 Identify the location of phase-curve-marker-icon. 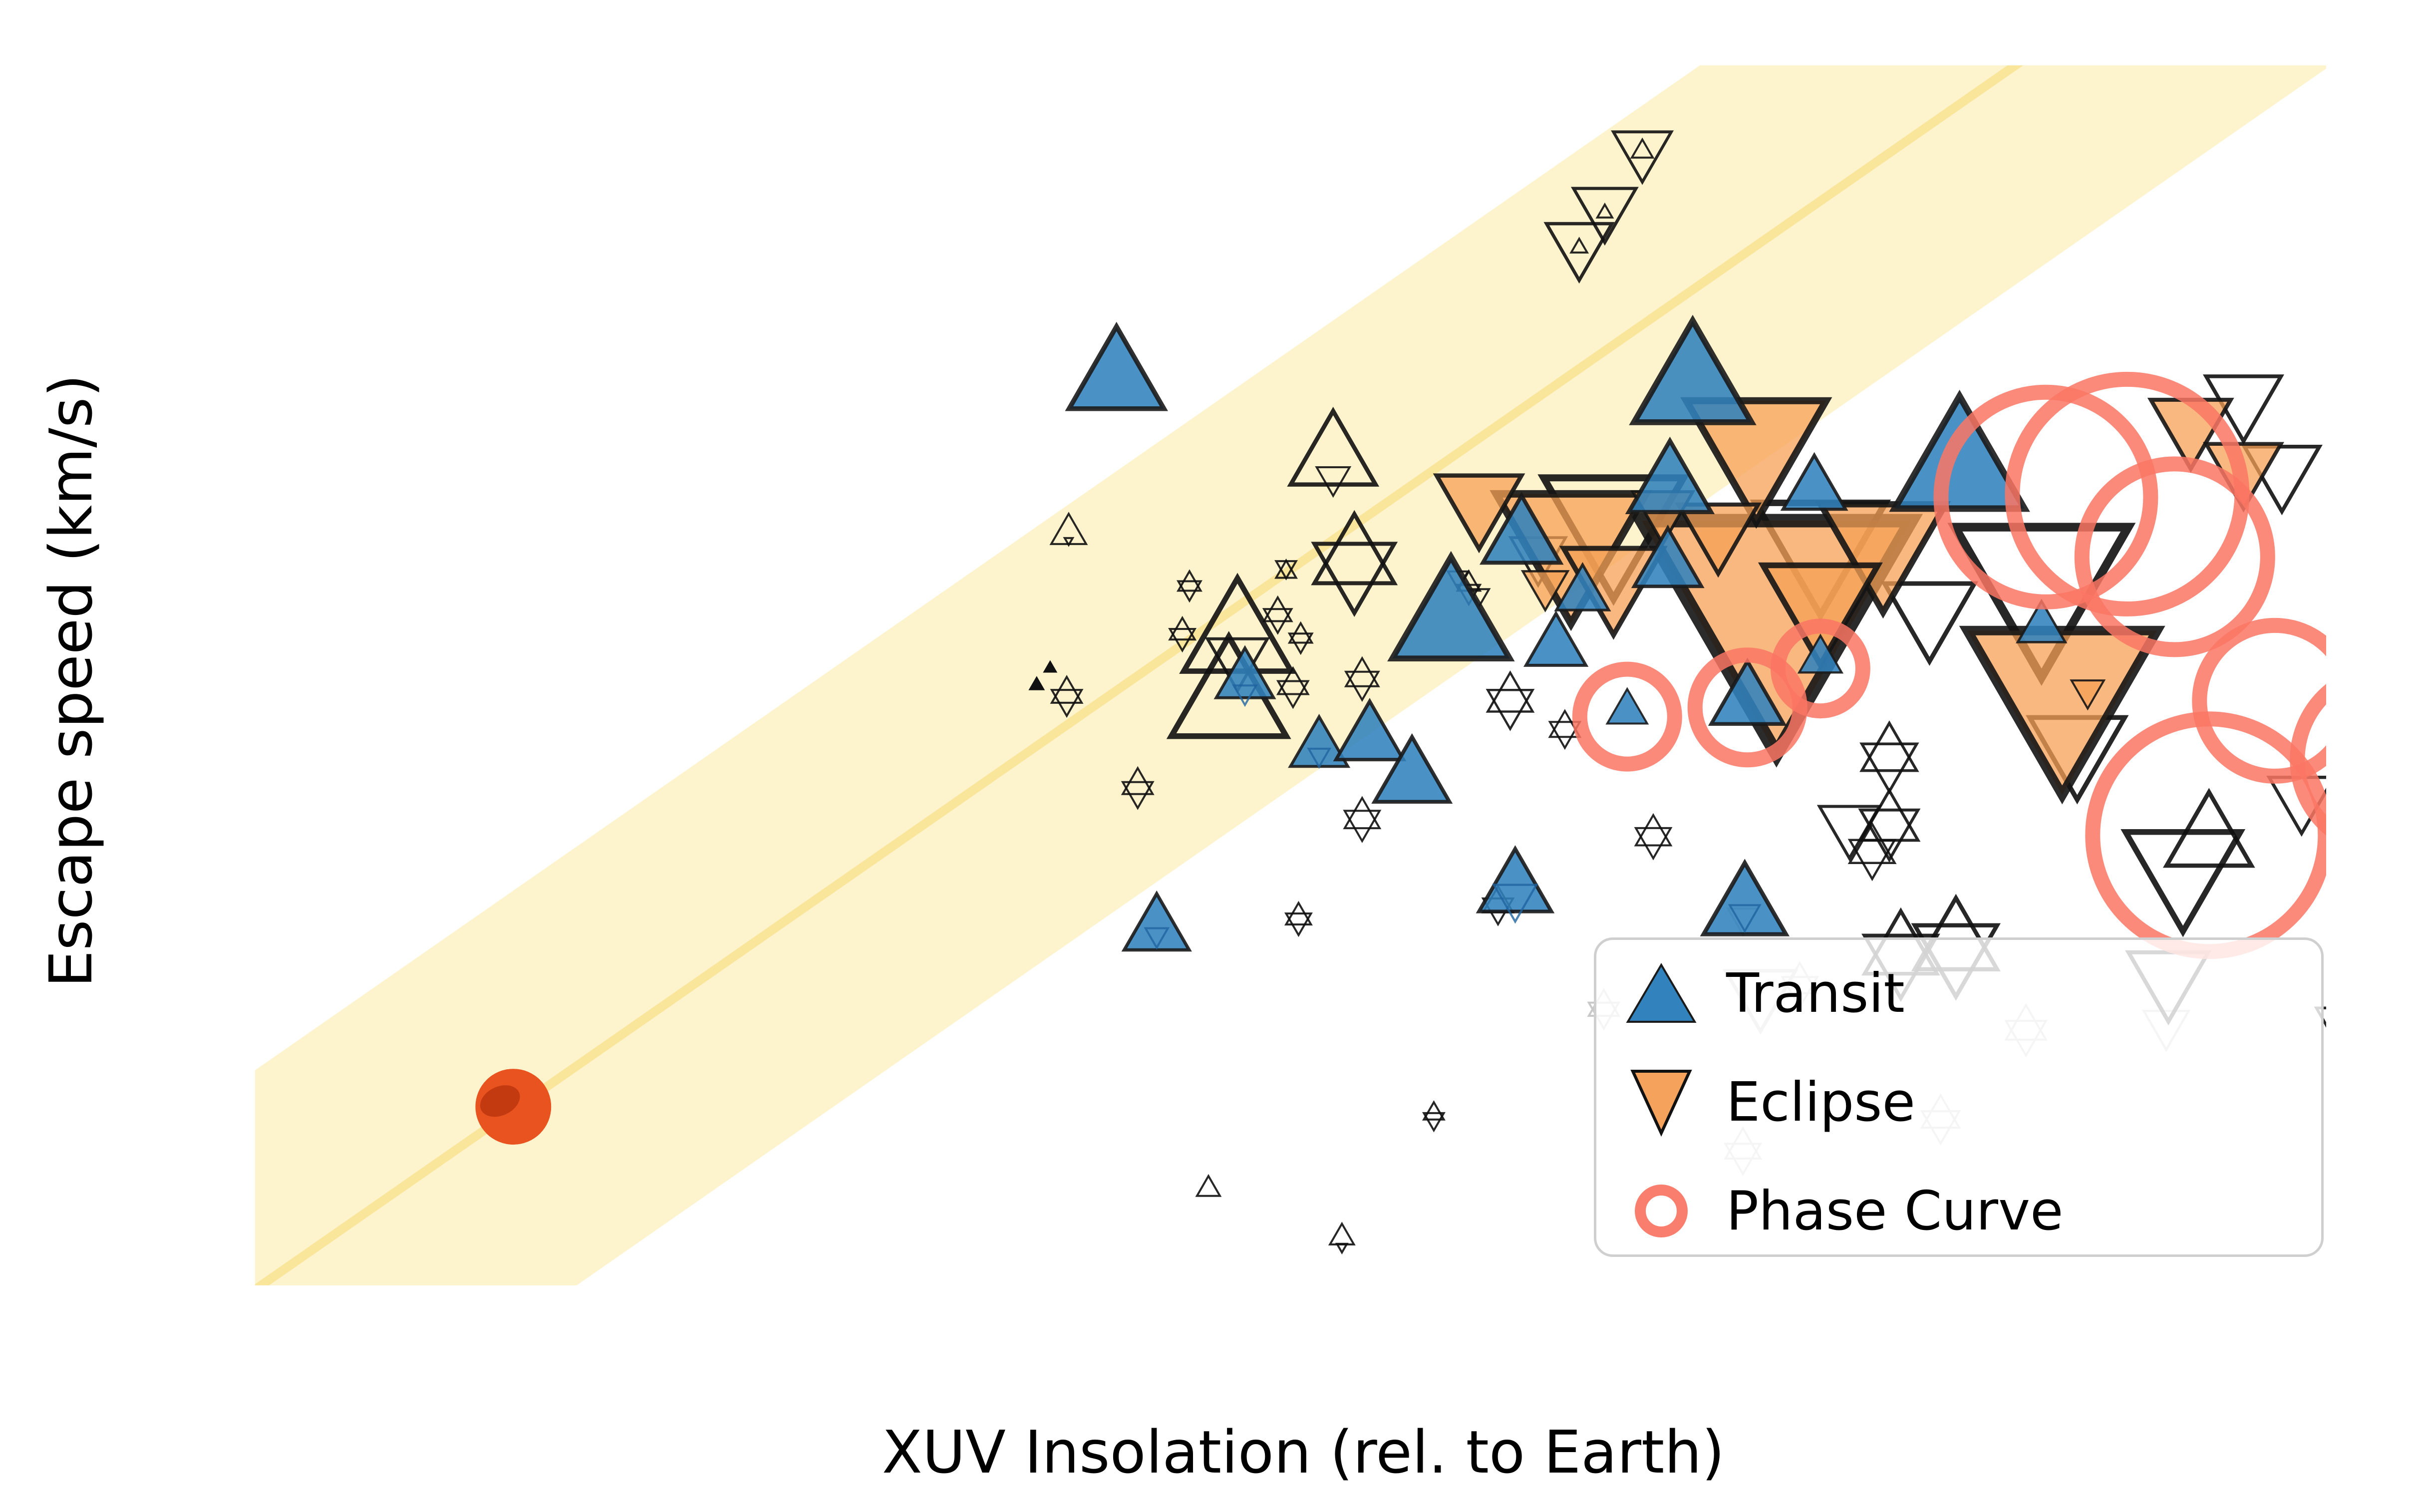
(1661, 1211).